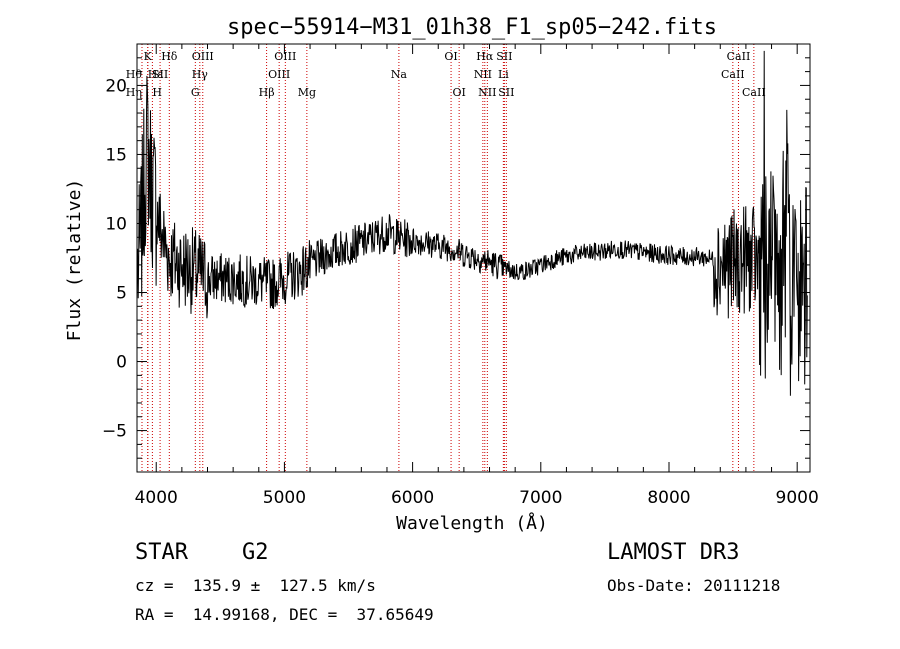 Image resolution: width=900 pixels, height=649 pixels. I want to click on line-label-6: Hδ, so click(169, 56).